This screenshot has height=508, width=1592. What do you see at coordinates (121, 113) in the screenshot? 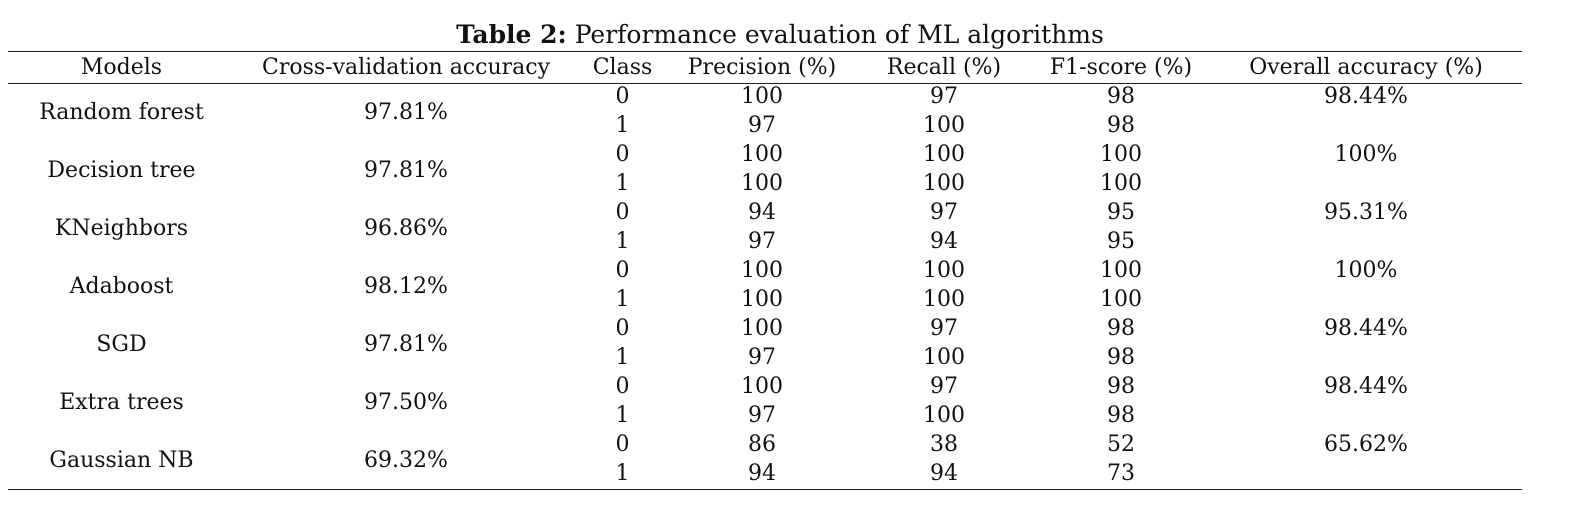
I see `model-name: Random forest` at bounding box center [121, 113].